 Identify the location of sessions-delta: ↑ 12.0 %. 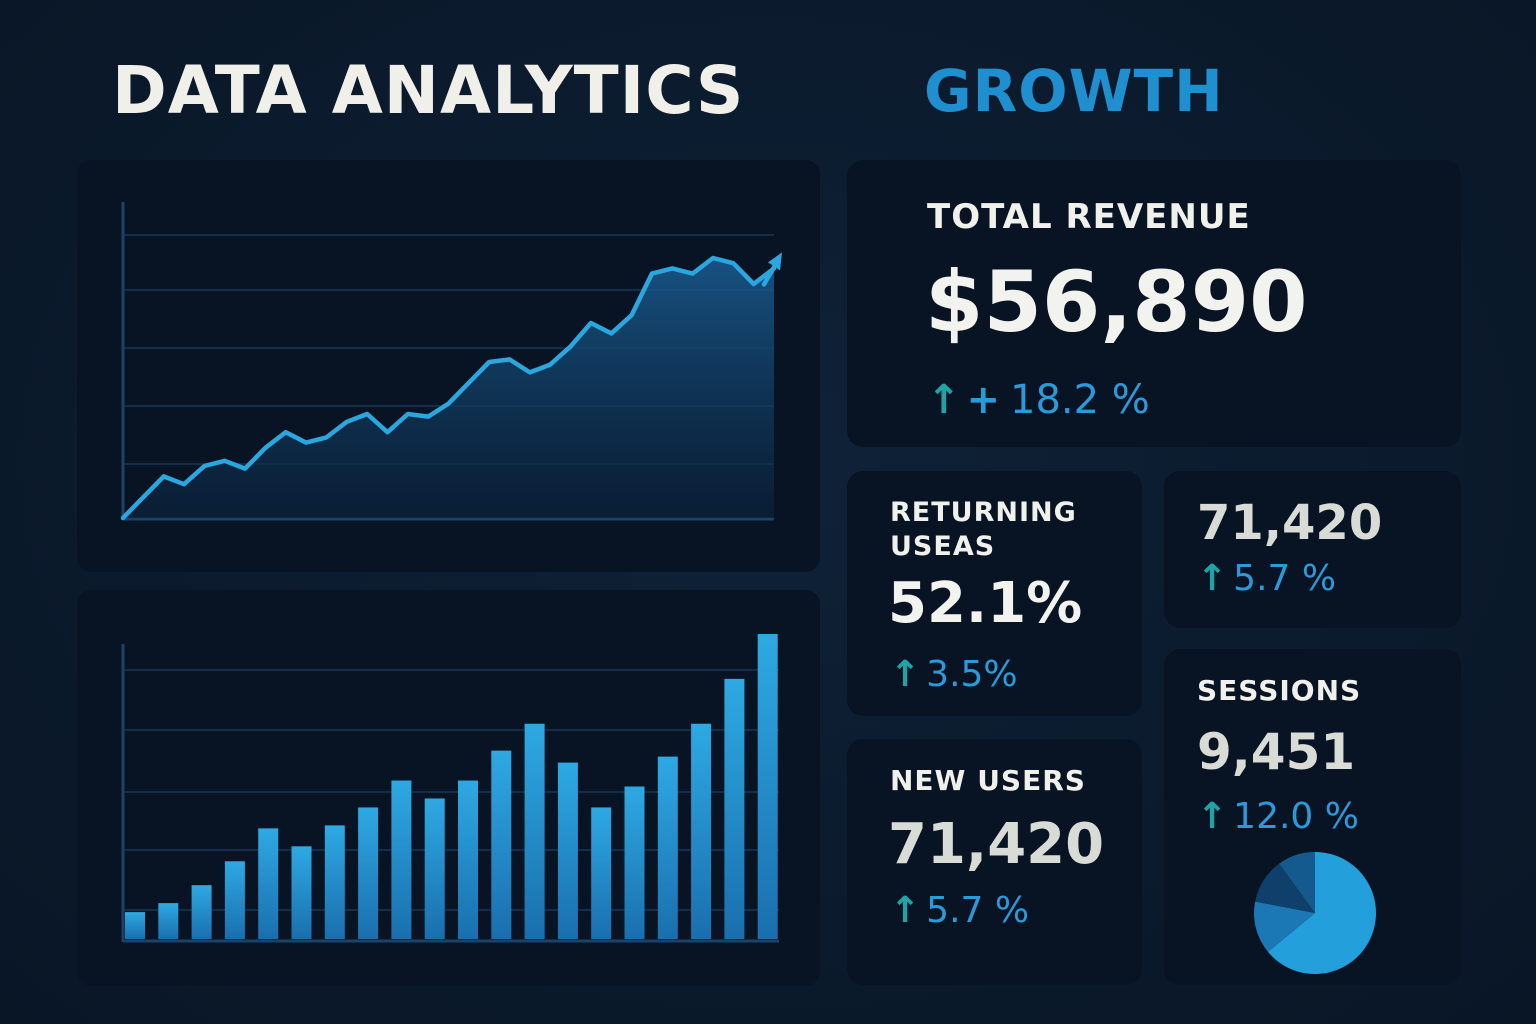
(1278, 817).